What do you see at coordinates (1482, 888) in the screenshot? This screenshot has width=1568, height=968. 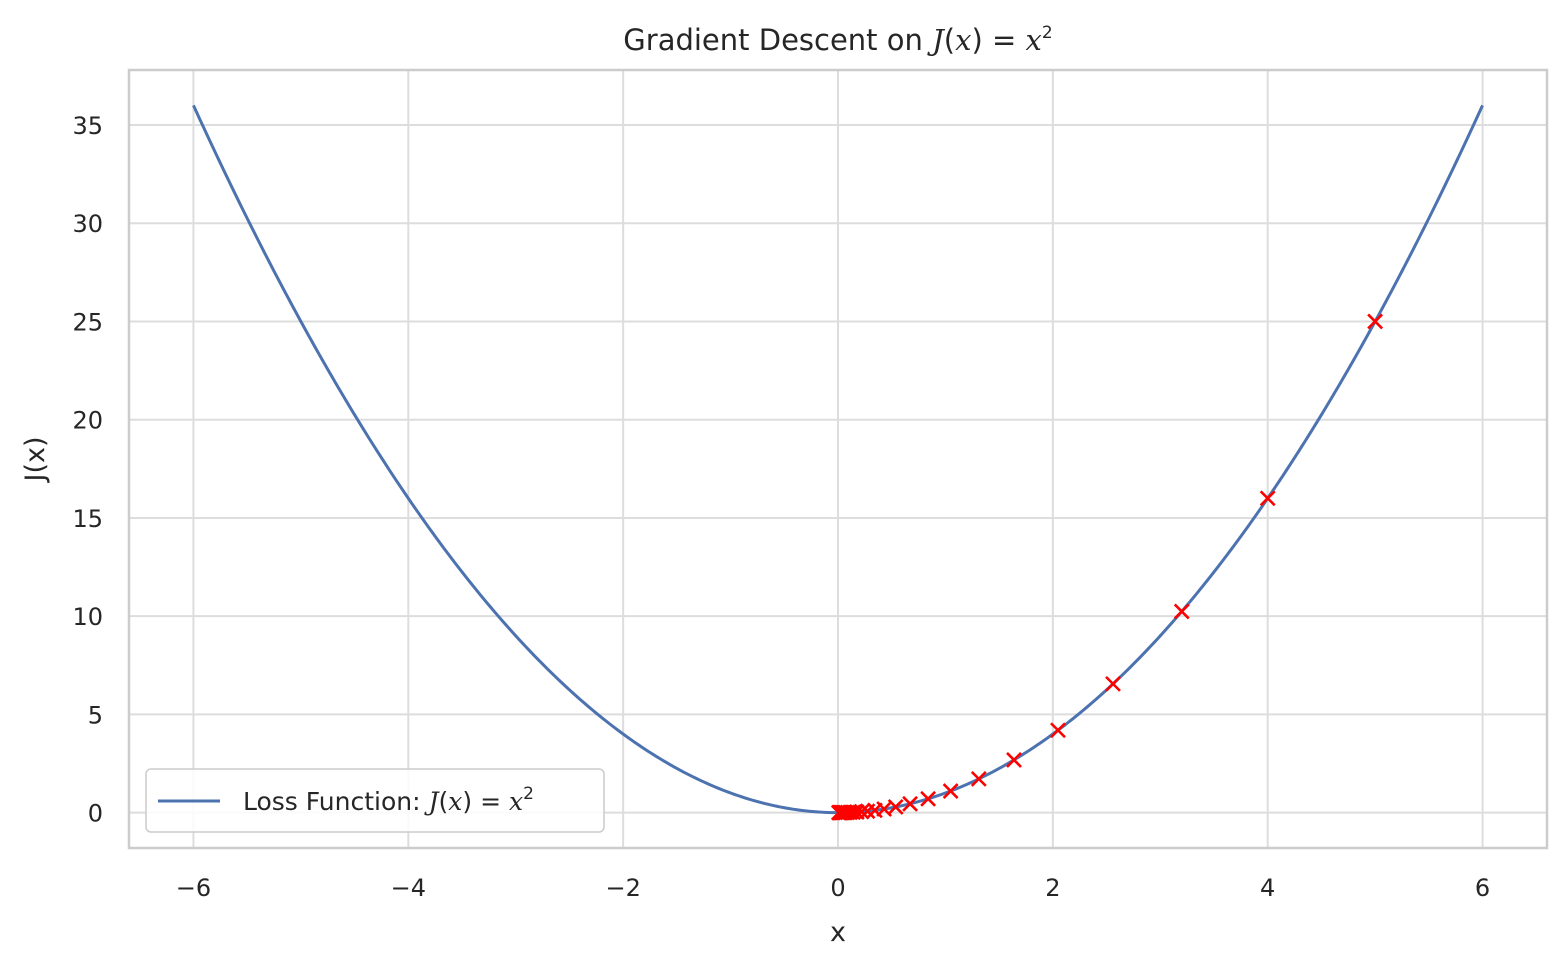 I see `x-tick-label: 6` at bounding box center [1482, 888].